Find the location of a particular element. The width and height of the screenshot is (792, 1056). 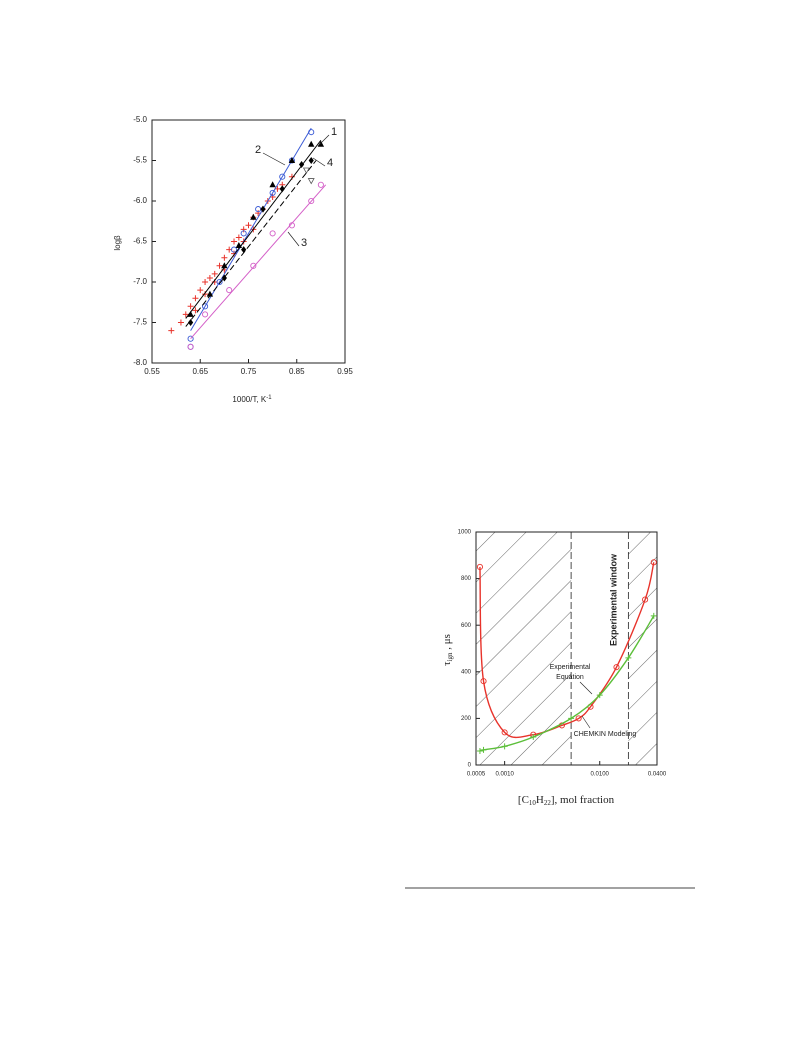

hatch-left is located at coordinates (524, 648).